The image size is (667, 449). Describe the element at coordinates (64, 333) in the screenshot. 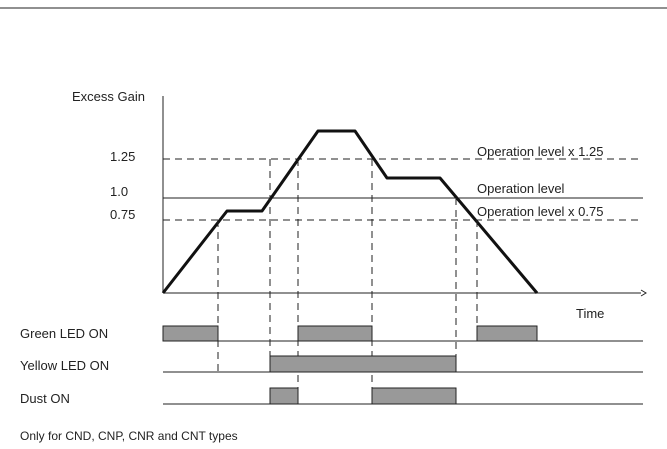

I see `row-label: Green LED ON` at that location.